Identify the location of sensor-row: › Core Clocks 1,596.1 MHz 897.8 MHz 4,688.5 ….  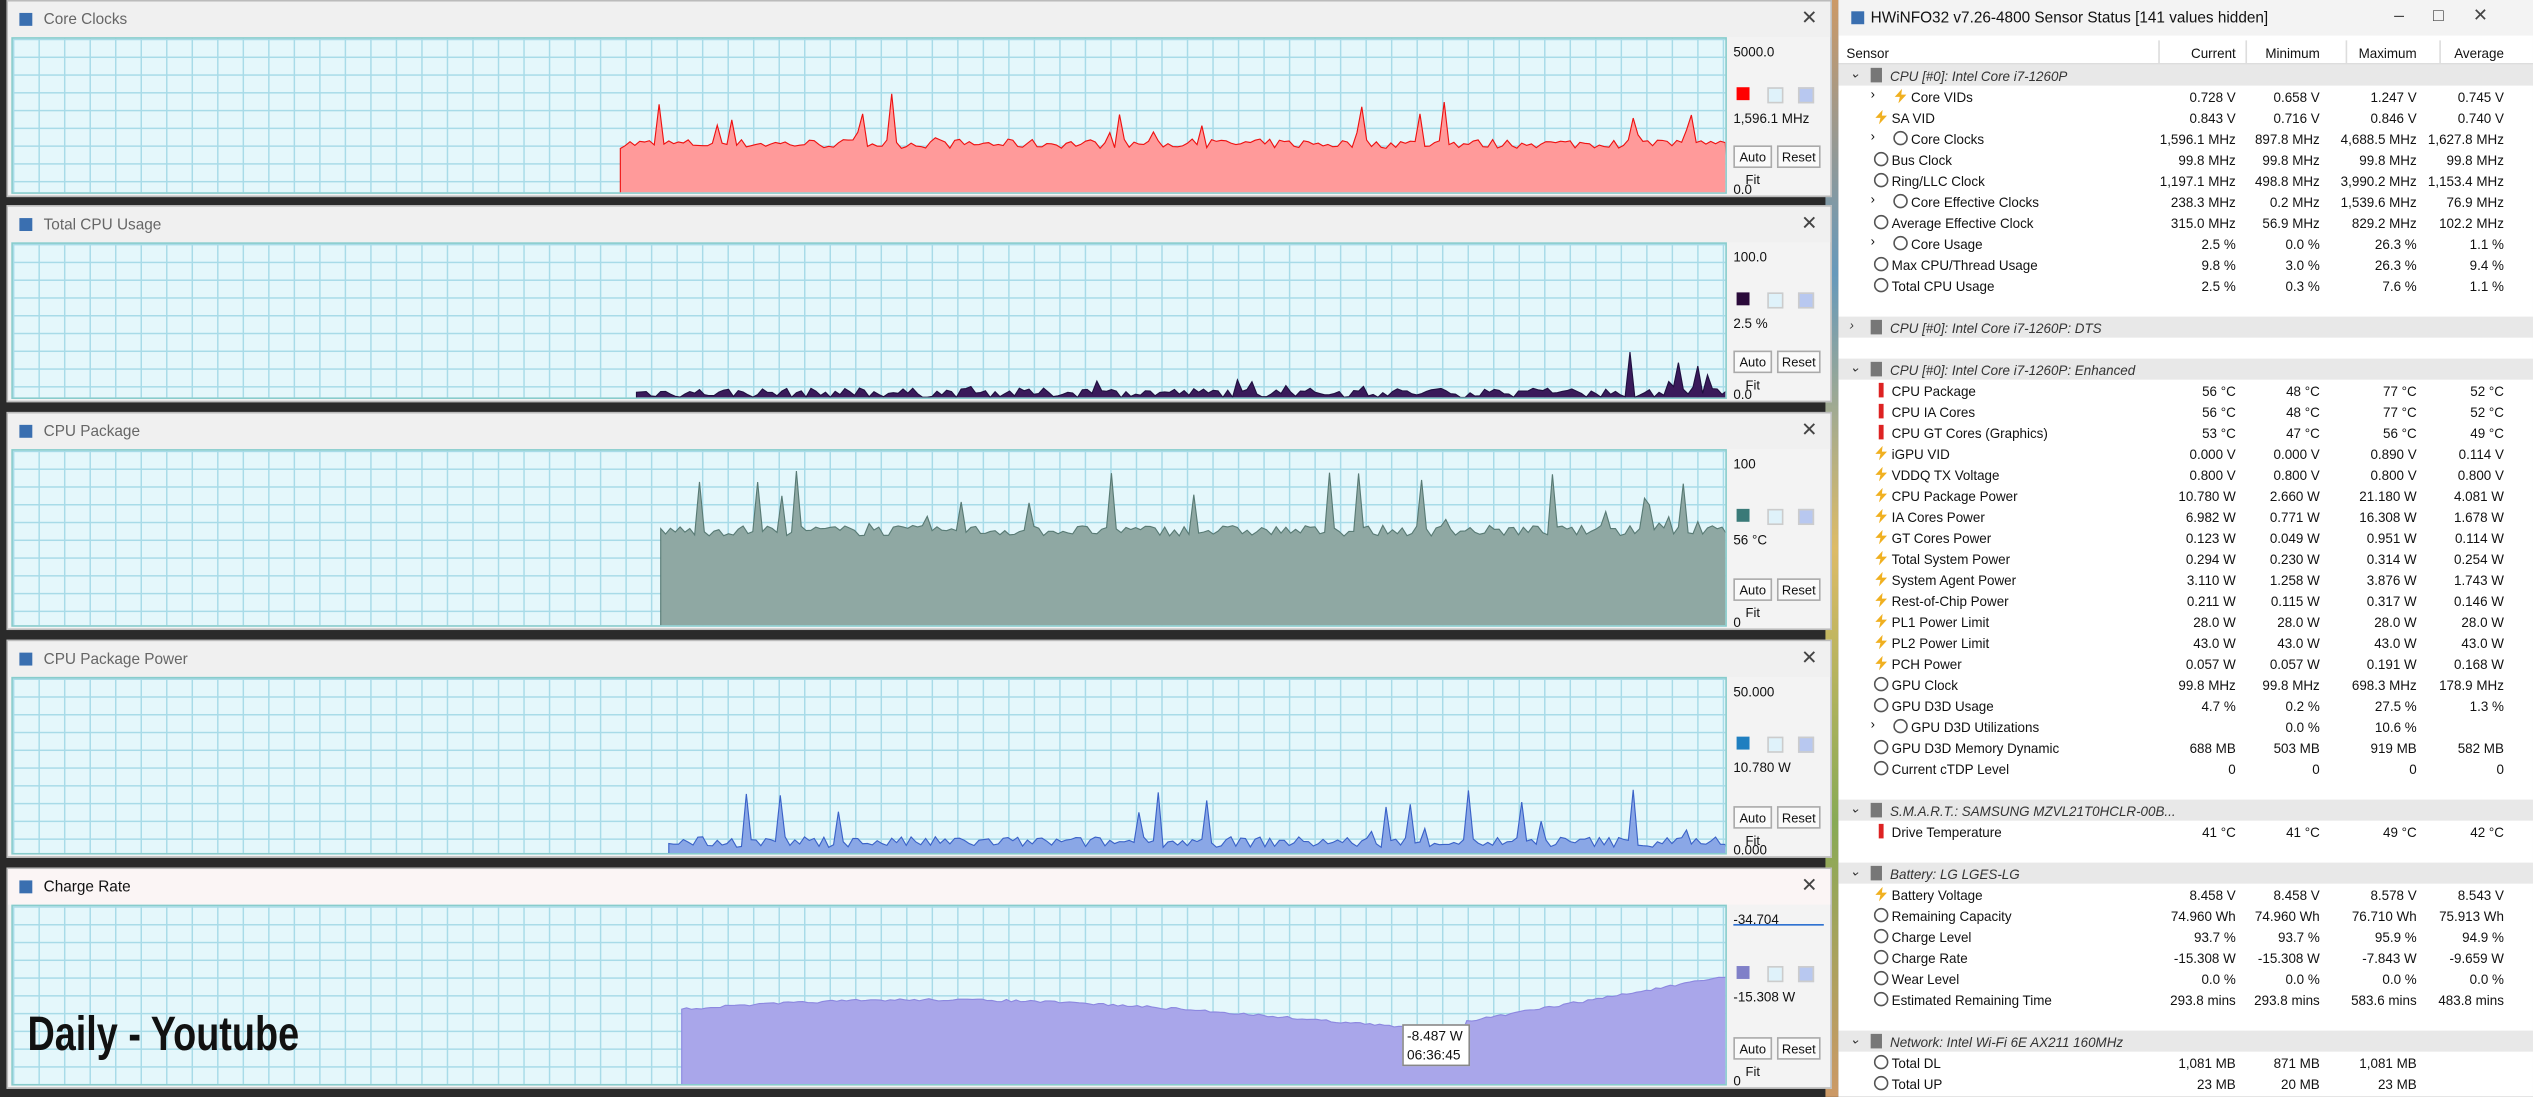
(2185, 138).